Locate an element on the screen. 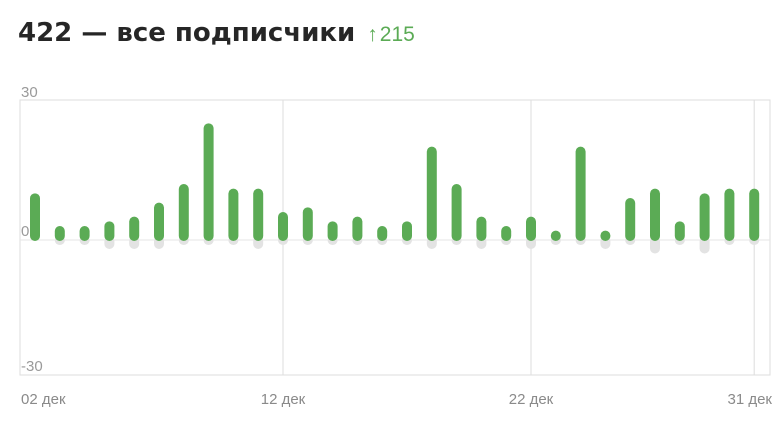 The image size is (778, 422). y-tick-label: -30 is located at coordinates (32, 366).